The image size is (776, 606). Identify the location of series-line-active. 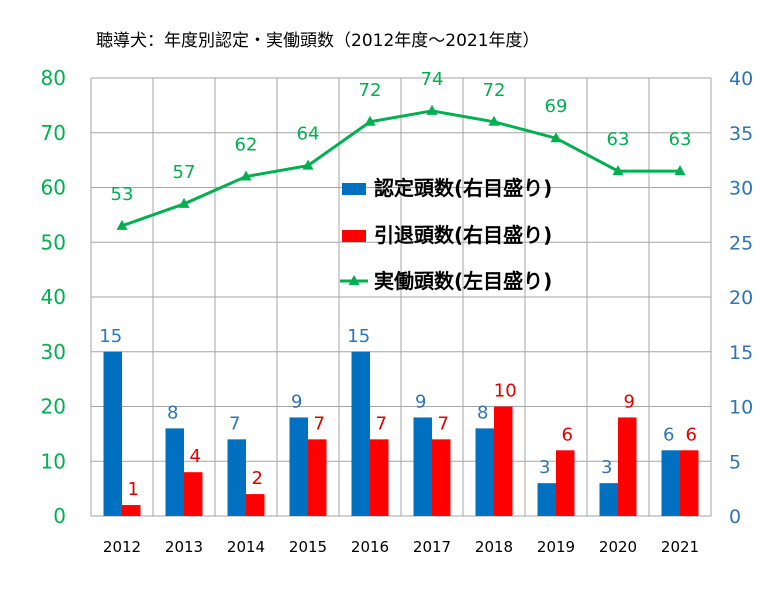
(400, 168).